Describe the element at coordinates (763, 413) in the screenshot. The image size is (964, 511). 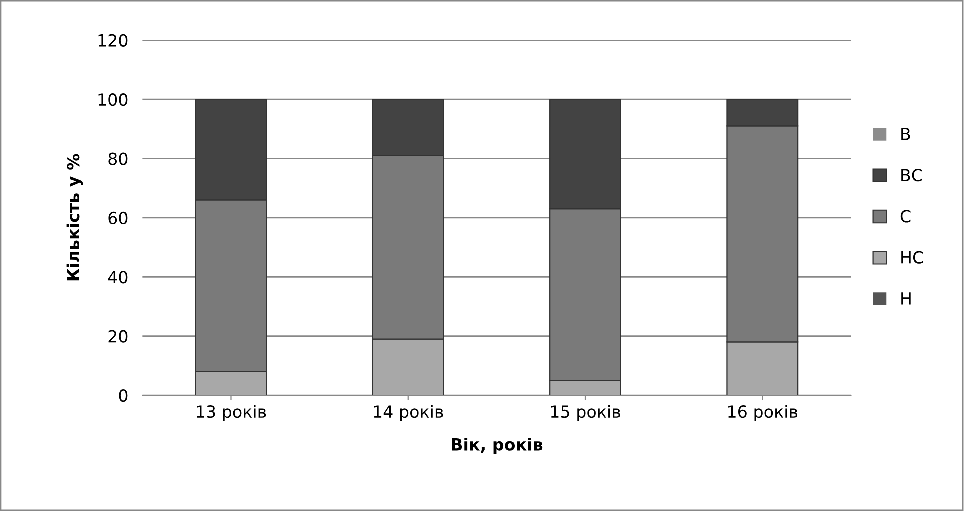
I see `x-tick-label: 16 років` at that location.